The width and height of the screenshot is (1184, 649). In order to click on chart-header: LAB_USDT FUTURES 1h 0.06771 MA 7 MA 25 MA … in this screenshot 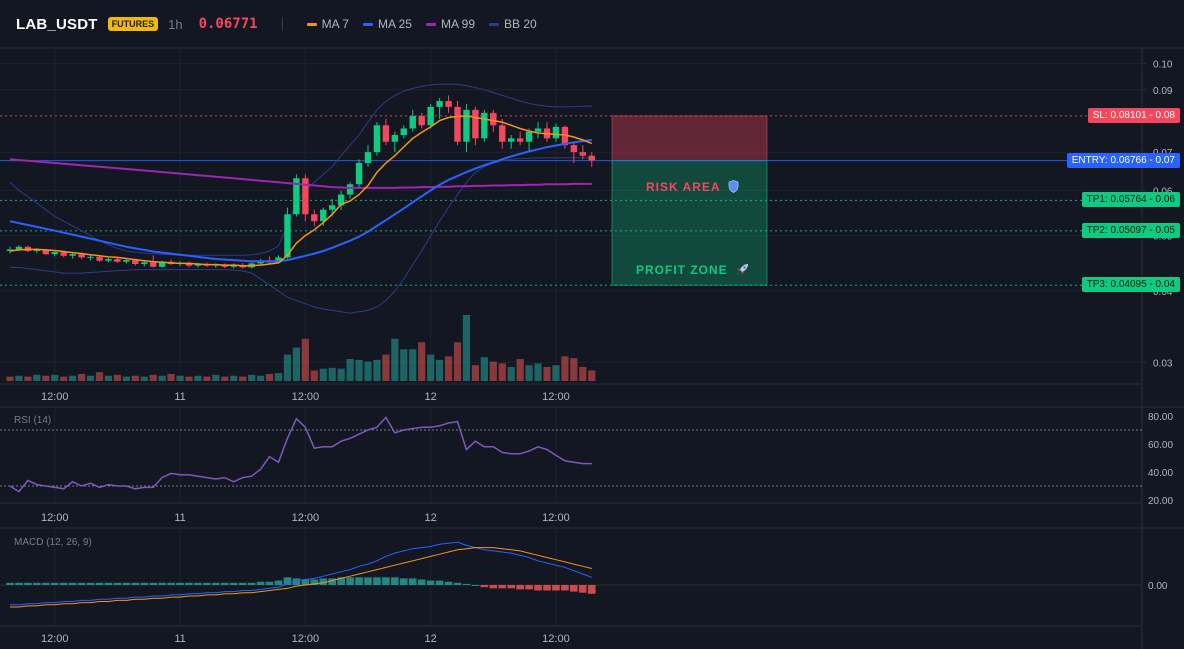, I will do `click(592, 24)`.